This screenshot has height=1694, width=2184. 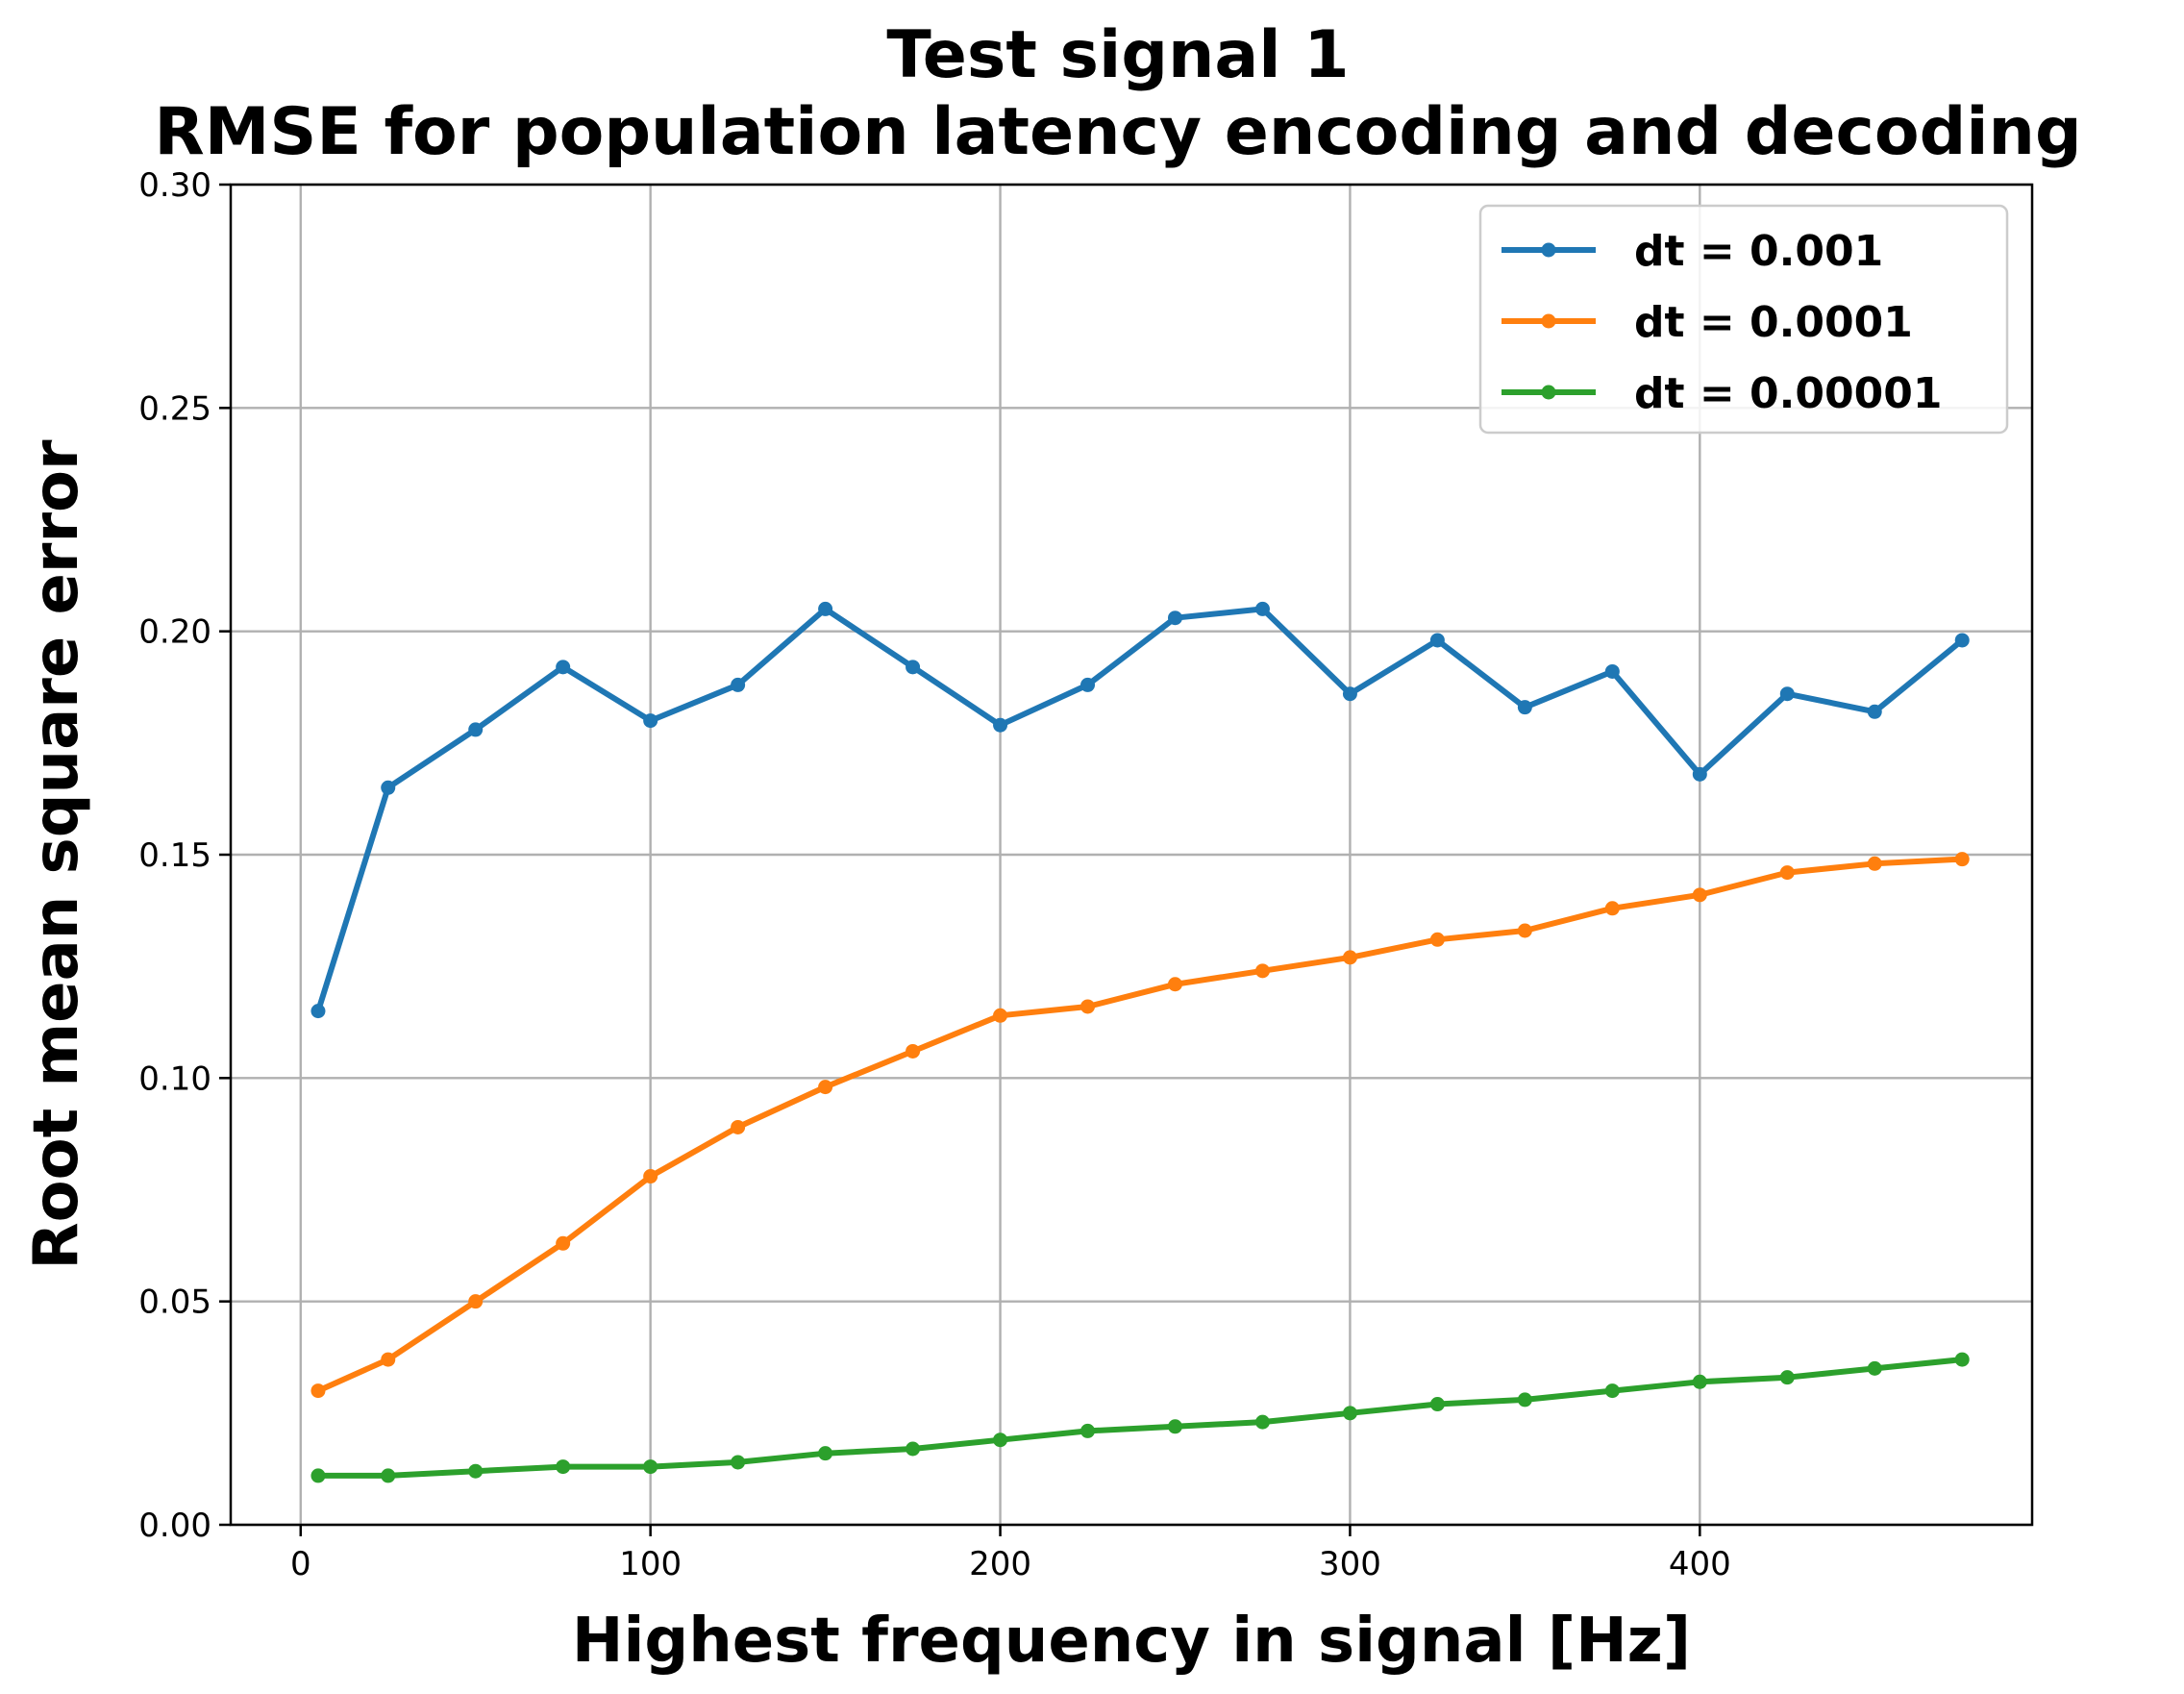 I want to click on y-tick-label: 0.10, so click(x=174, y=1078).